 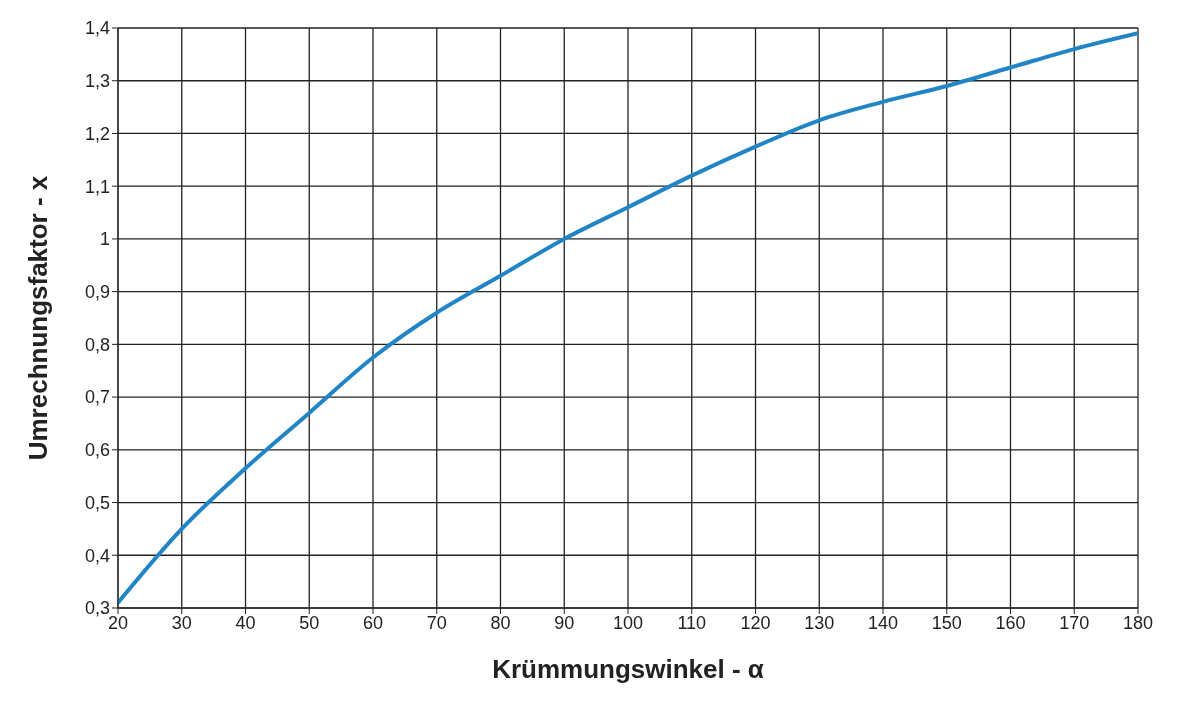 I want to click on y-axis-title: Umrechnungsfaktor - x, so click(x=38, y=318).